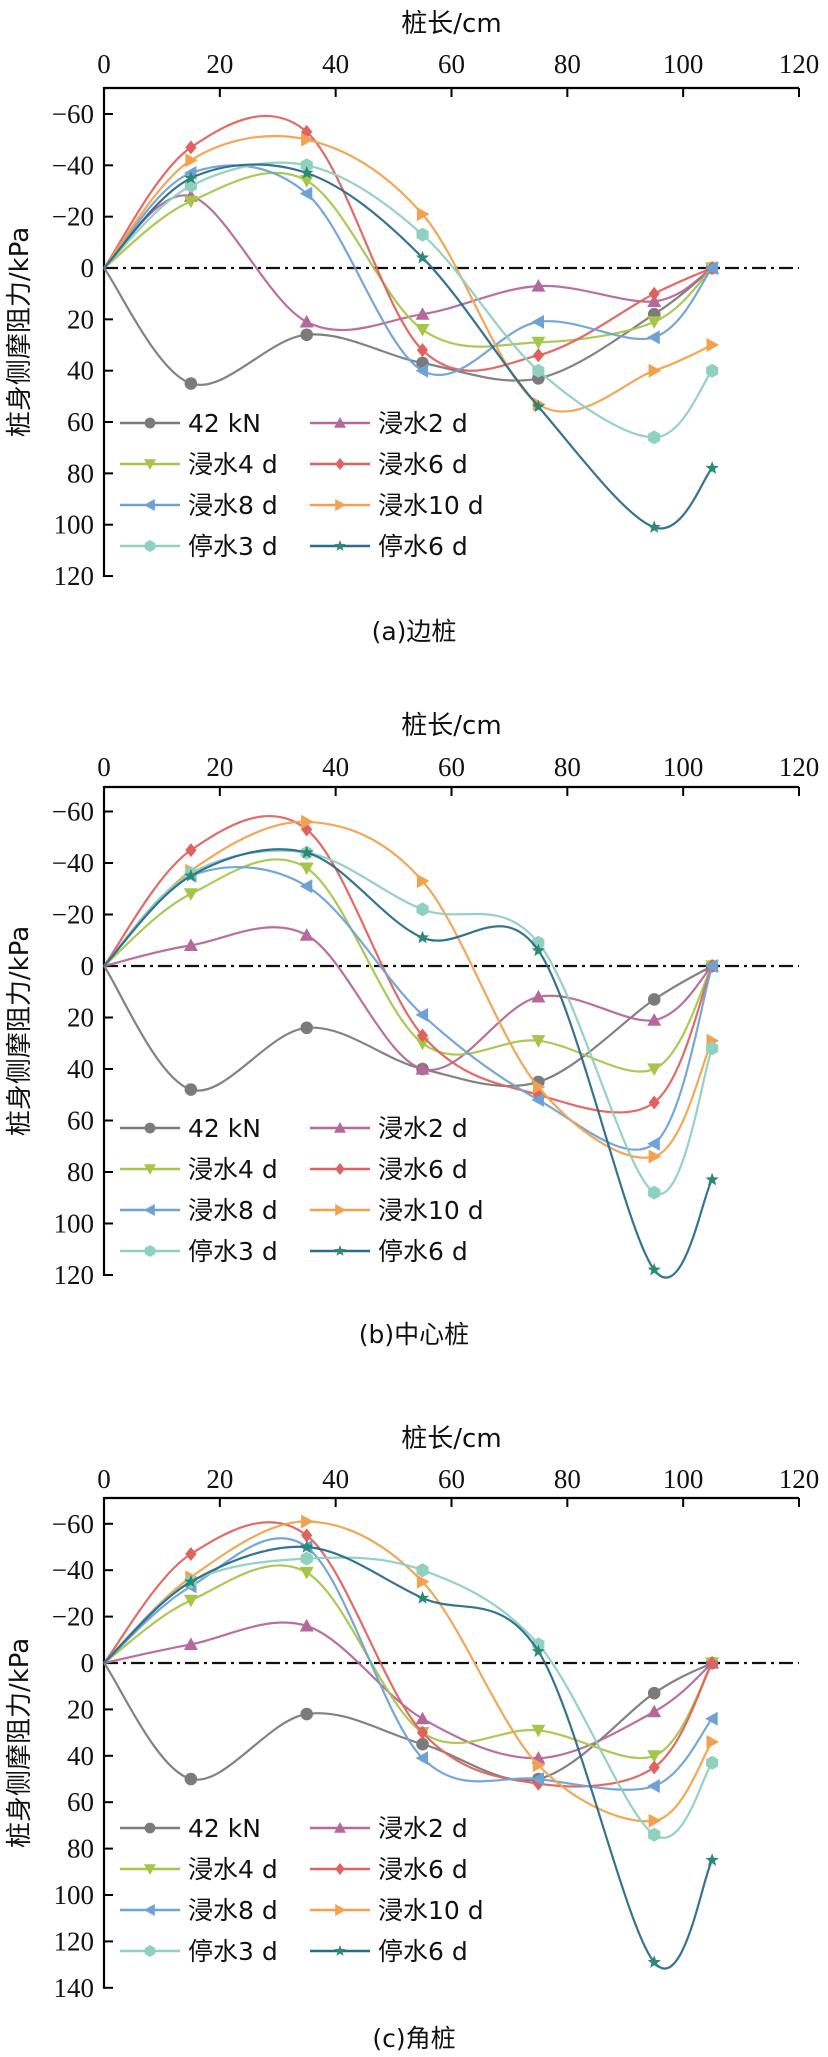 The width and height of the screenshot is (828, 2057). I want to click on legend-item: 浸水4 d, so click(199, 1169).